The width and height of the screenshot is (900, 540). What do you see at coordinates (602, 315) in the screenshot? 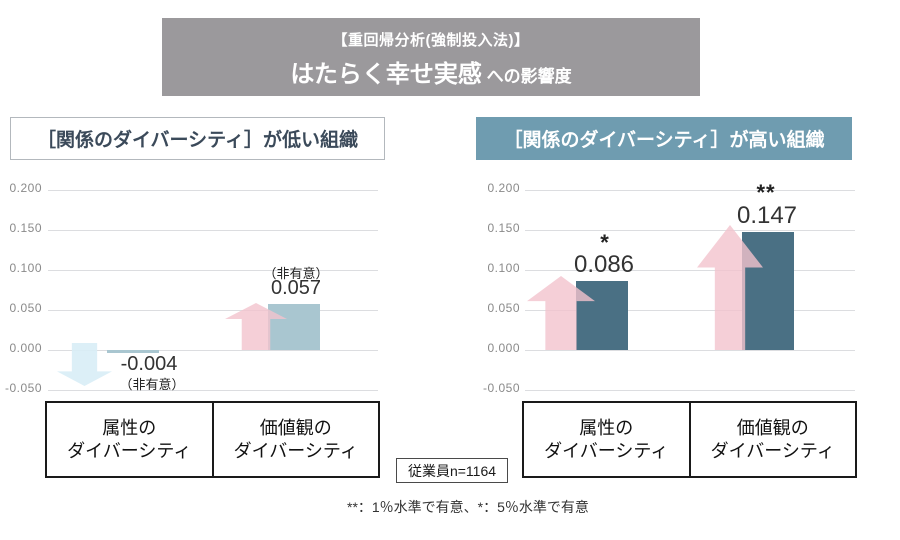
I see `bar-attribute-diversity-high` at bounding box center [602, 315].